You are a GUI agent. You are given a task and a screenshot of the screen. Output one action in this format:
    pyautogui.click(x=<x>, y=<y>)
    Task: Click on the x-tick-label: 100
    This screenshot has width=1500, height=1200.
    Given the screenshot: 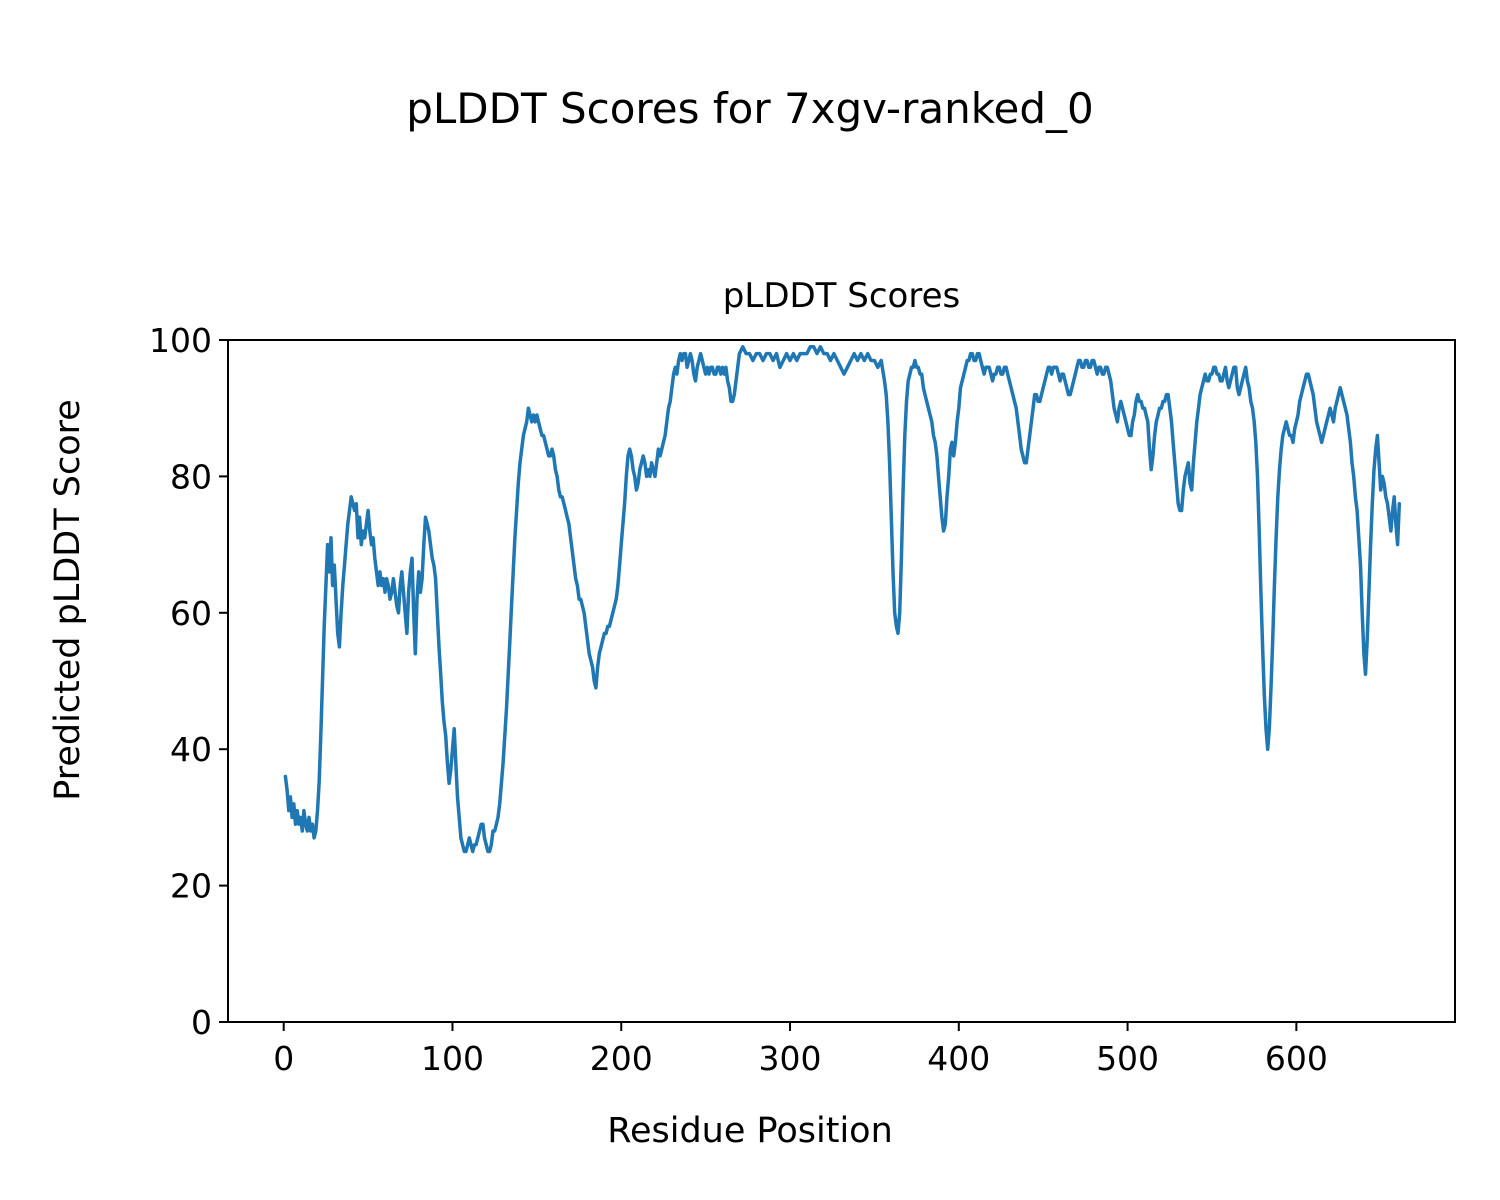 What is the action you would take?
    pyautogui.click(x=452, y=1058)
    